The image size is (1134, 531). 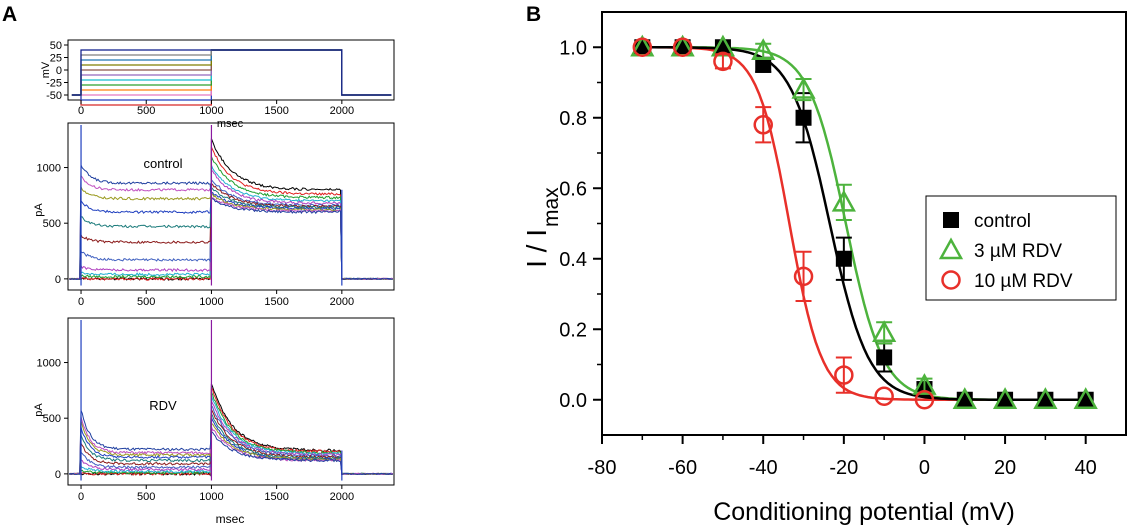 I want to click on control-y-label: pA, so click(x=39, y=210).